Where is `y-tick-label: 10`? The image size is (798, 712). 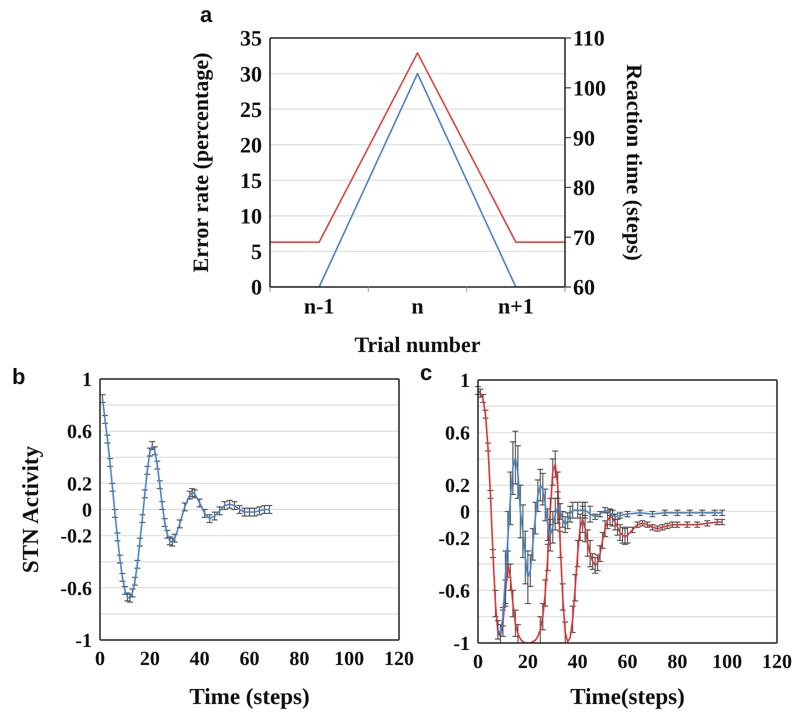
y-tick-label: 10 is located at coordinates (251, 216).